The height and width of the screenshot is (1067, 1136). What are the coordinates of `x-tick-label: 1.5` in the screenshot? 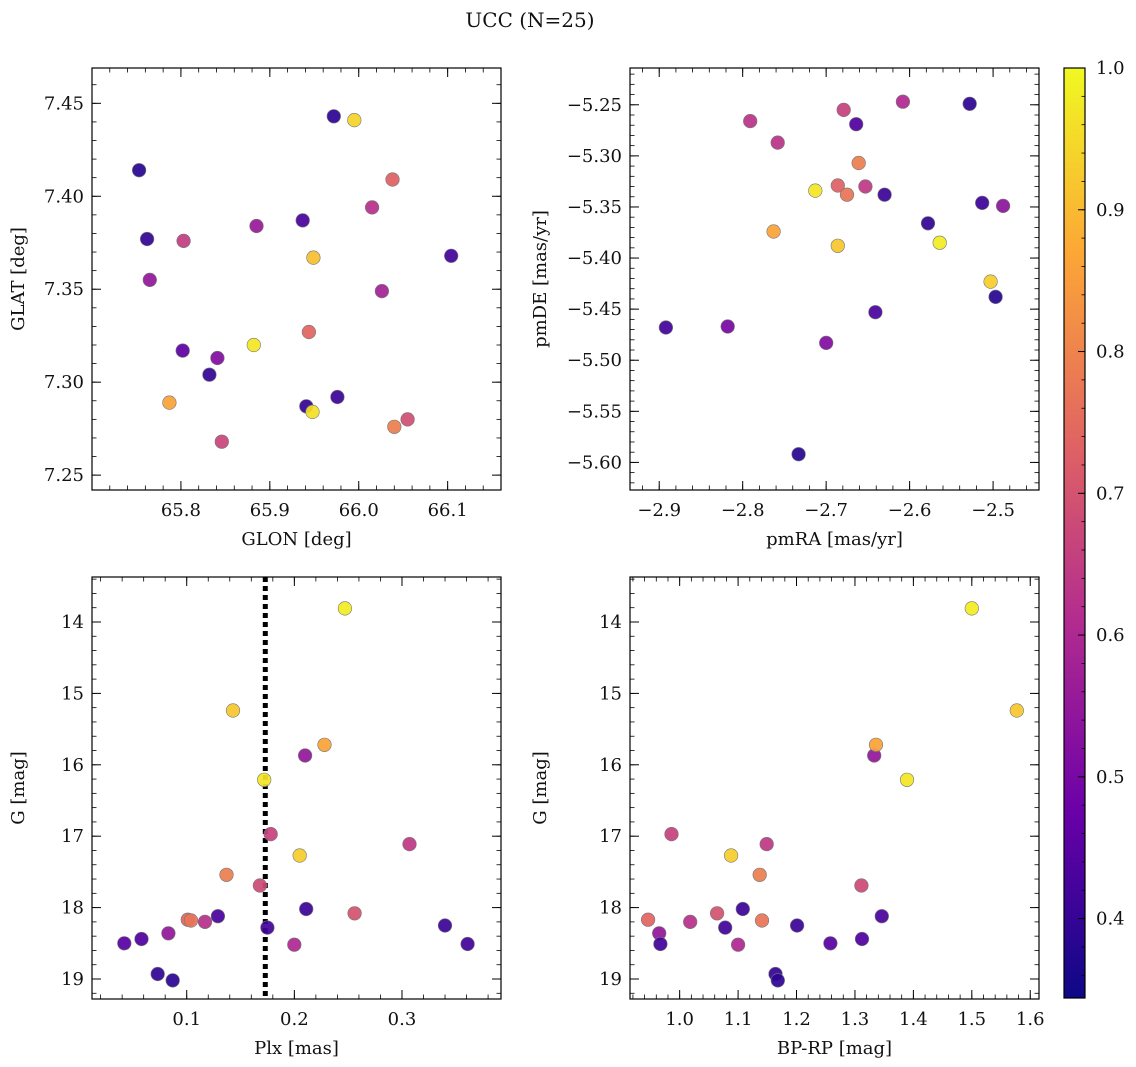 It's located at (971, 1019).